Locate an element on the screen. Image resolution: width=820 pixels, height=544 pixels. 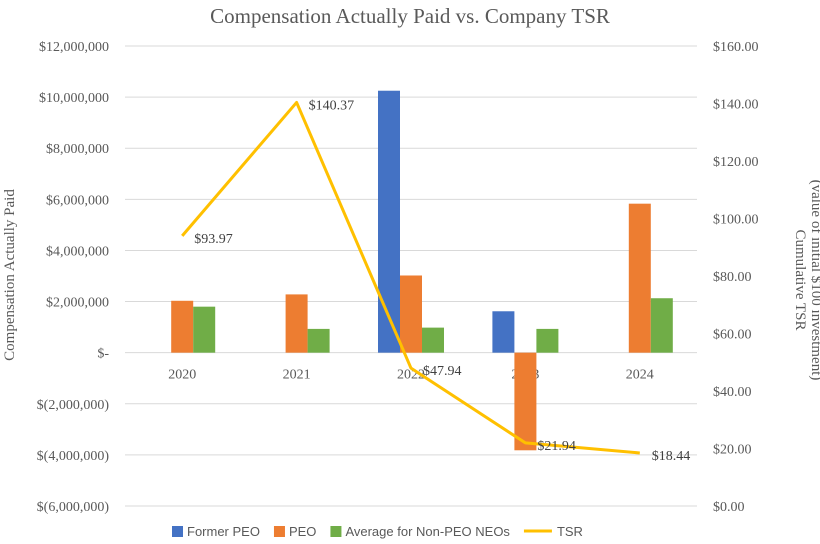
y2-axis-title-line1: Cumulative TSR is located at coordinates (800, 280).